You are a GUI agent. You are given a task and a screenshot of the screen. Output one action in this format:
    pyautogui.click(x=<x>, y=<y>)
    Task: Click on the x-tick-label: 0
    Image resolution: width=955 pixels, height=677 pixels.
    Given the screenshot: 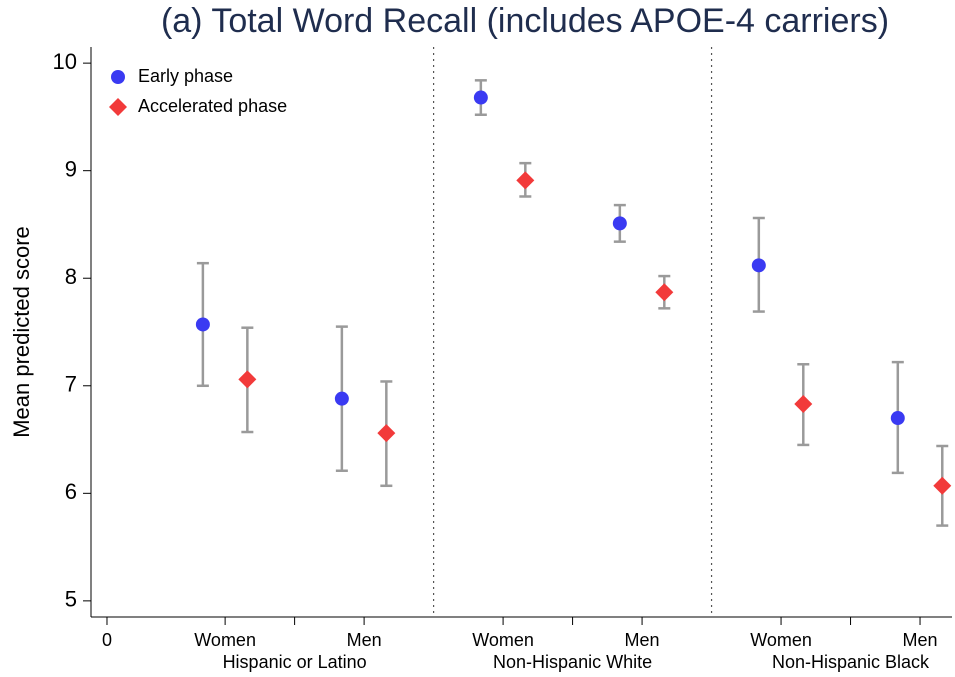 What is the action you would take?
    pyautogui.click(x=107, y=640)
    